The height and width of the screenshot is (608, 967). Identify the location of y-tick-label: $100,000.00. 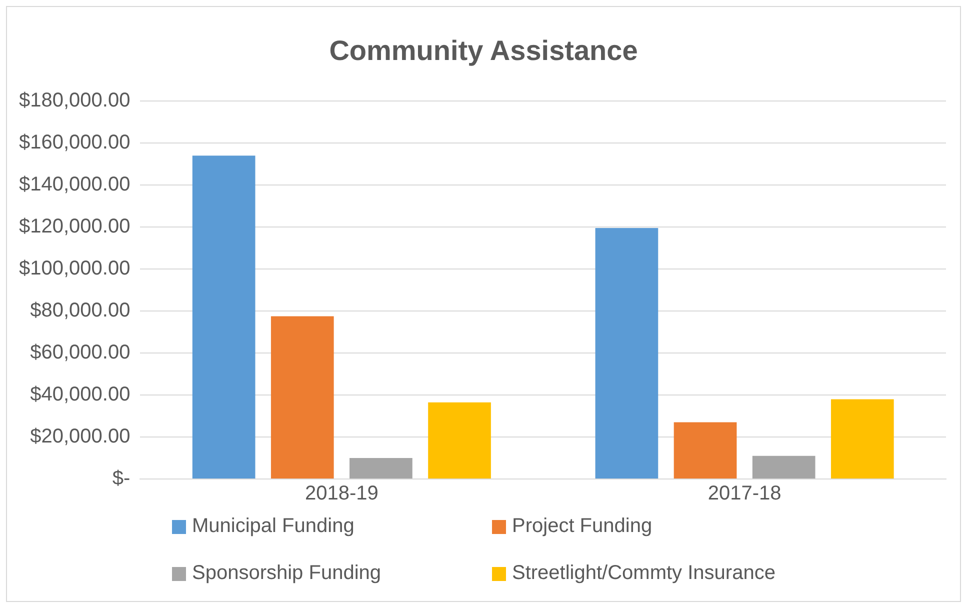
(74, 269).